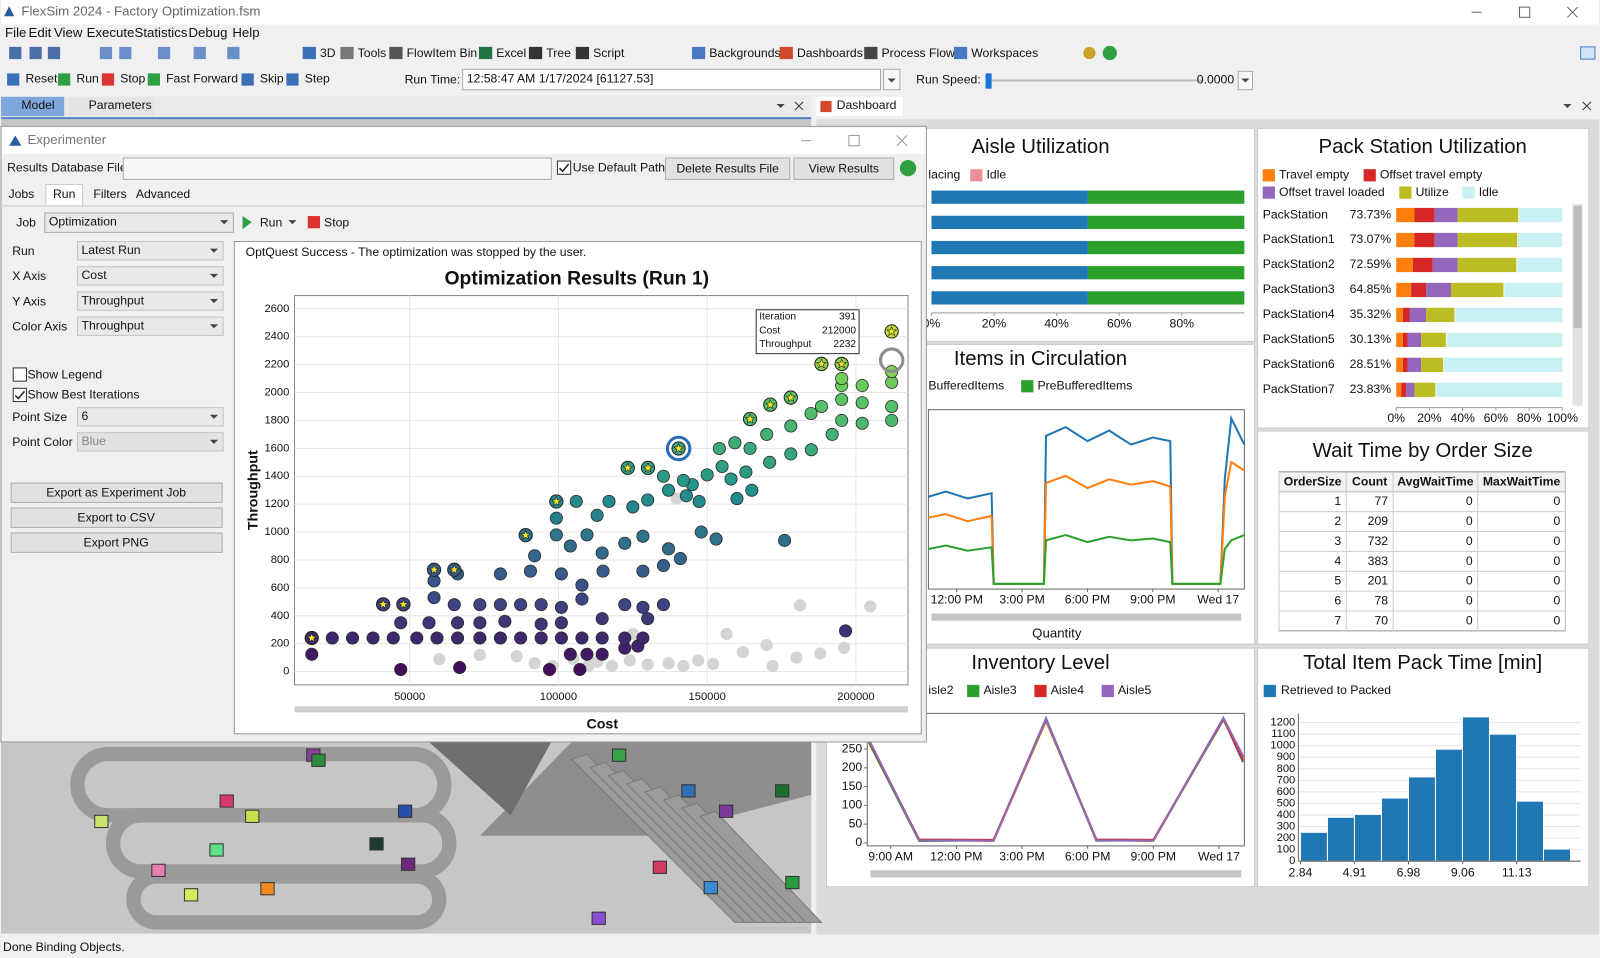 The image size is (1600, 958). I want to click on toolbar-button: Process Flow, so click(919, 53).